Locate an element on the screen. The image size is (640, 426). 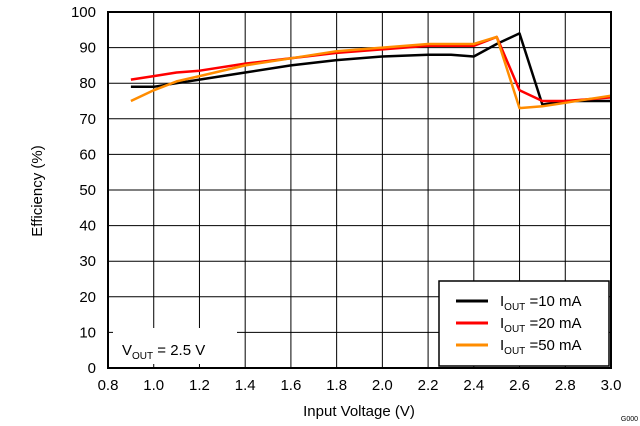
watermark: G000 is located at coordinates (629, 419).